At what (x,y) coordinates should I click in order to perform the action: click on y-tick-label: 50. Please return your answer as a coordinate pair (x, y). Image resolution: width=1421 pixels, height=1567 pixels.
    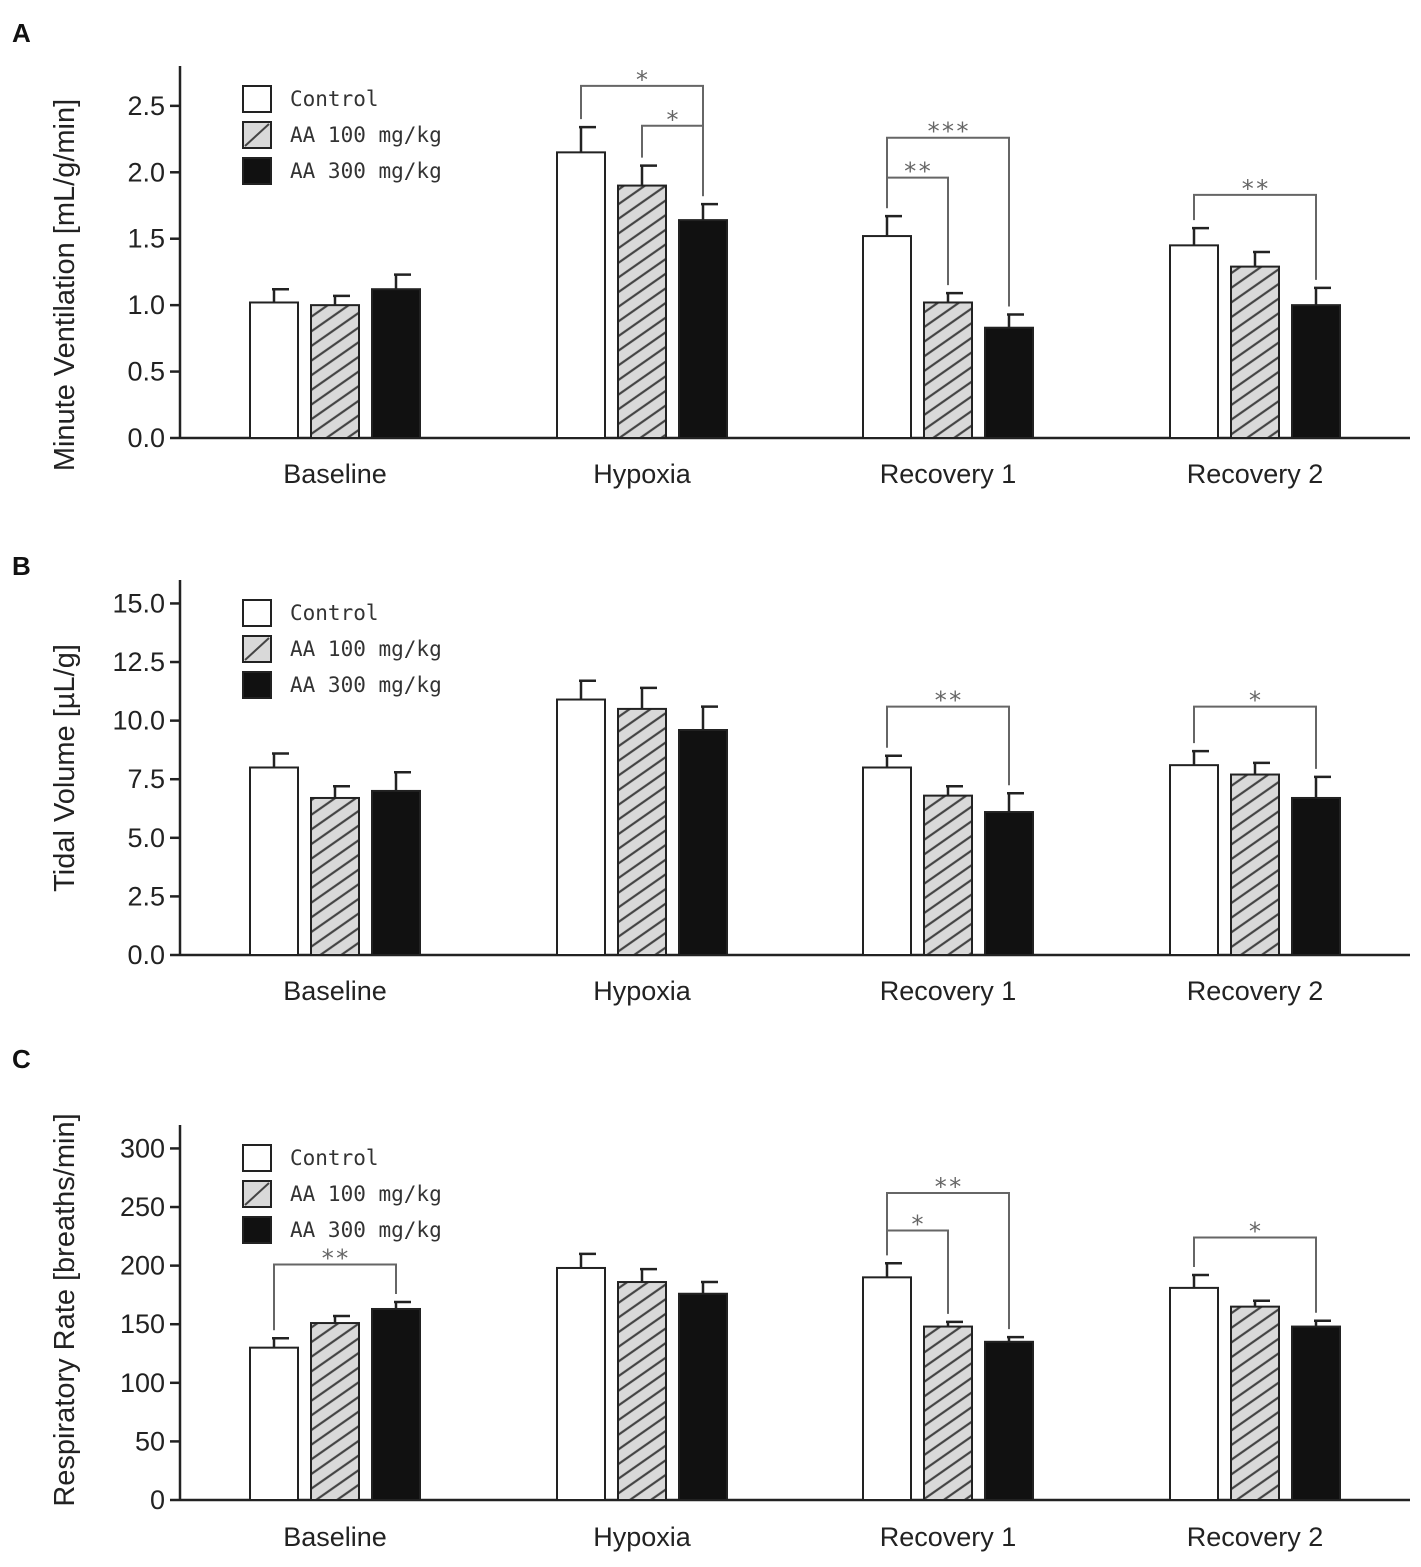
    Looking at the image, I should click on (150, 1441).